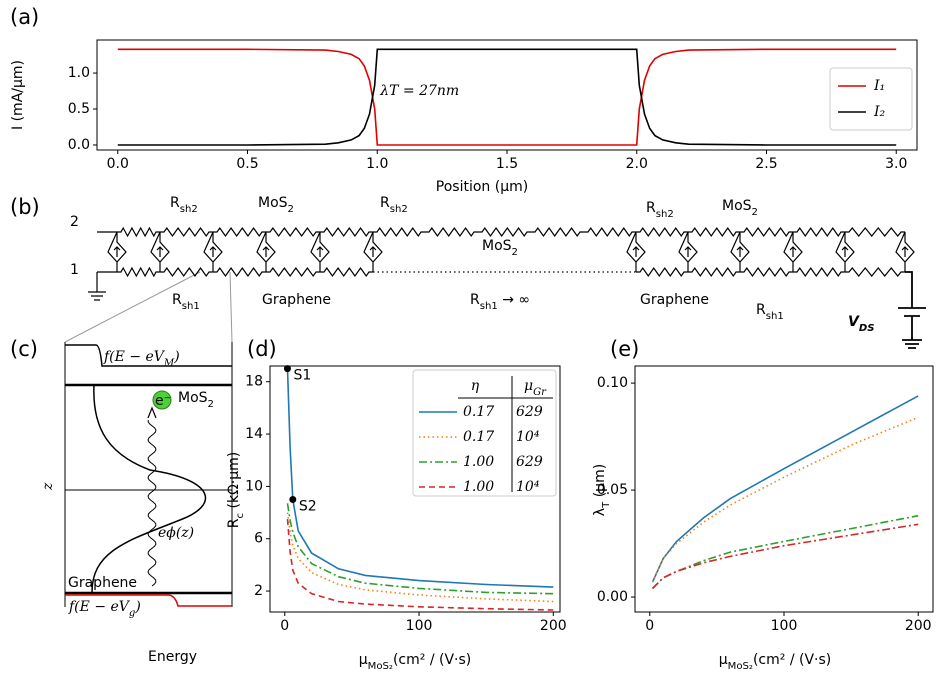 The height and width of the screenshot is (678, 944). Describe the element at coordinates (553, 626) in the screenshot. I see `x-tick-label: 200` at that location.